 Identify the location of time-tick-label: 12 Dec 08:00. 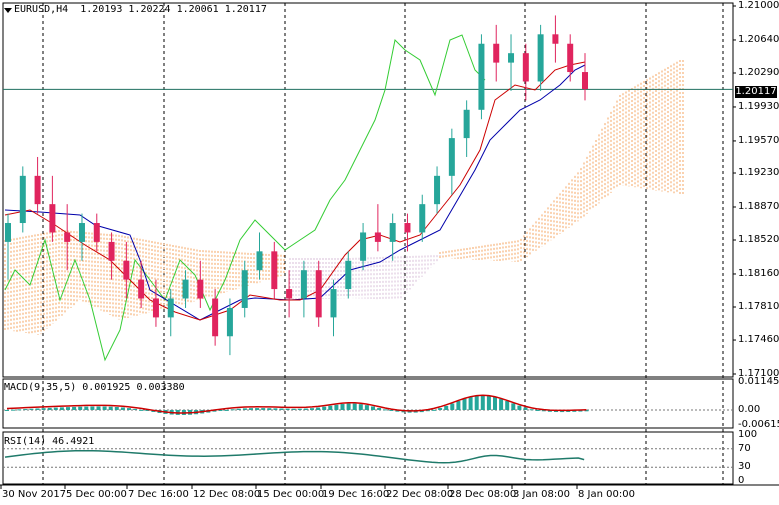
(227, 494).